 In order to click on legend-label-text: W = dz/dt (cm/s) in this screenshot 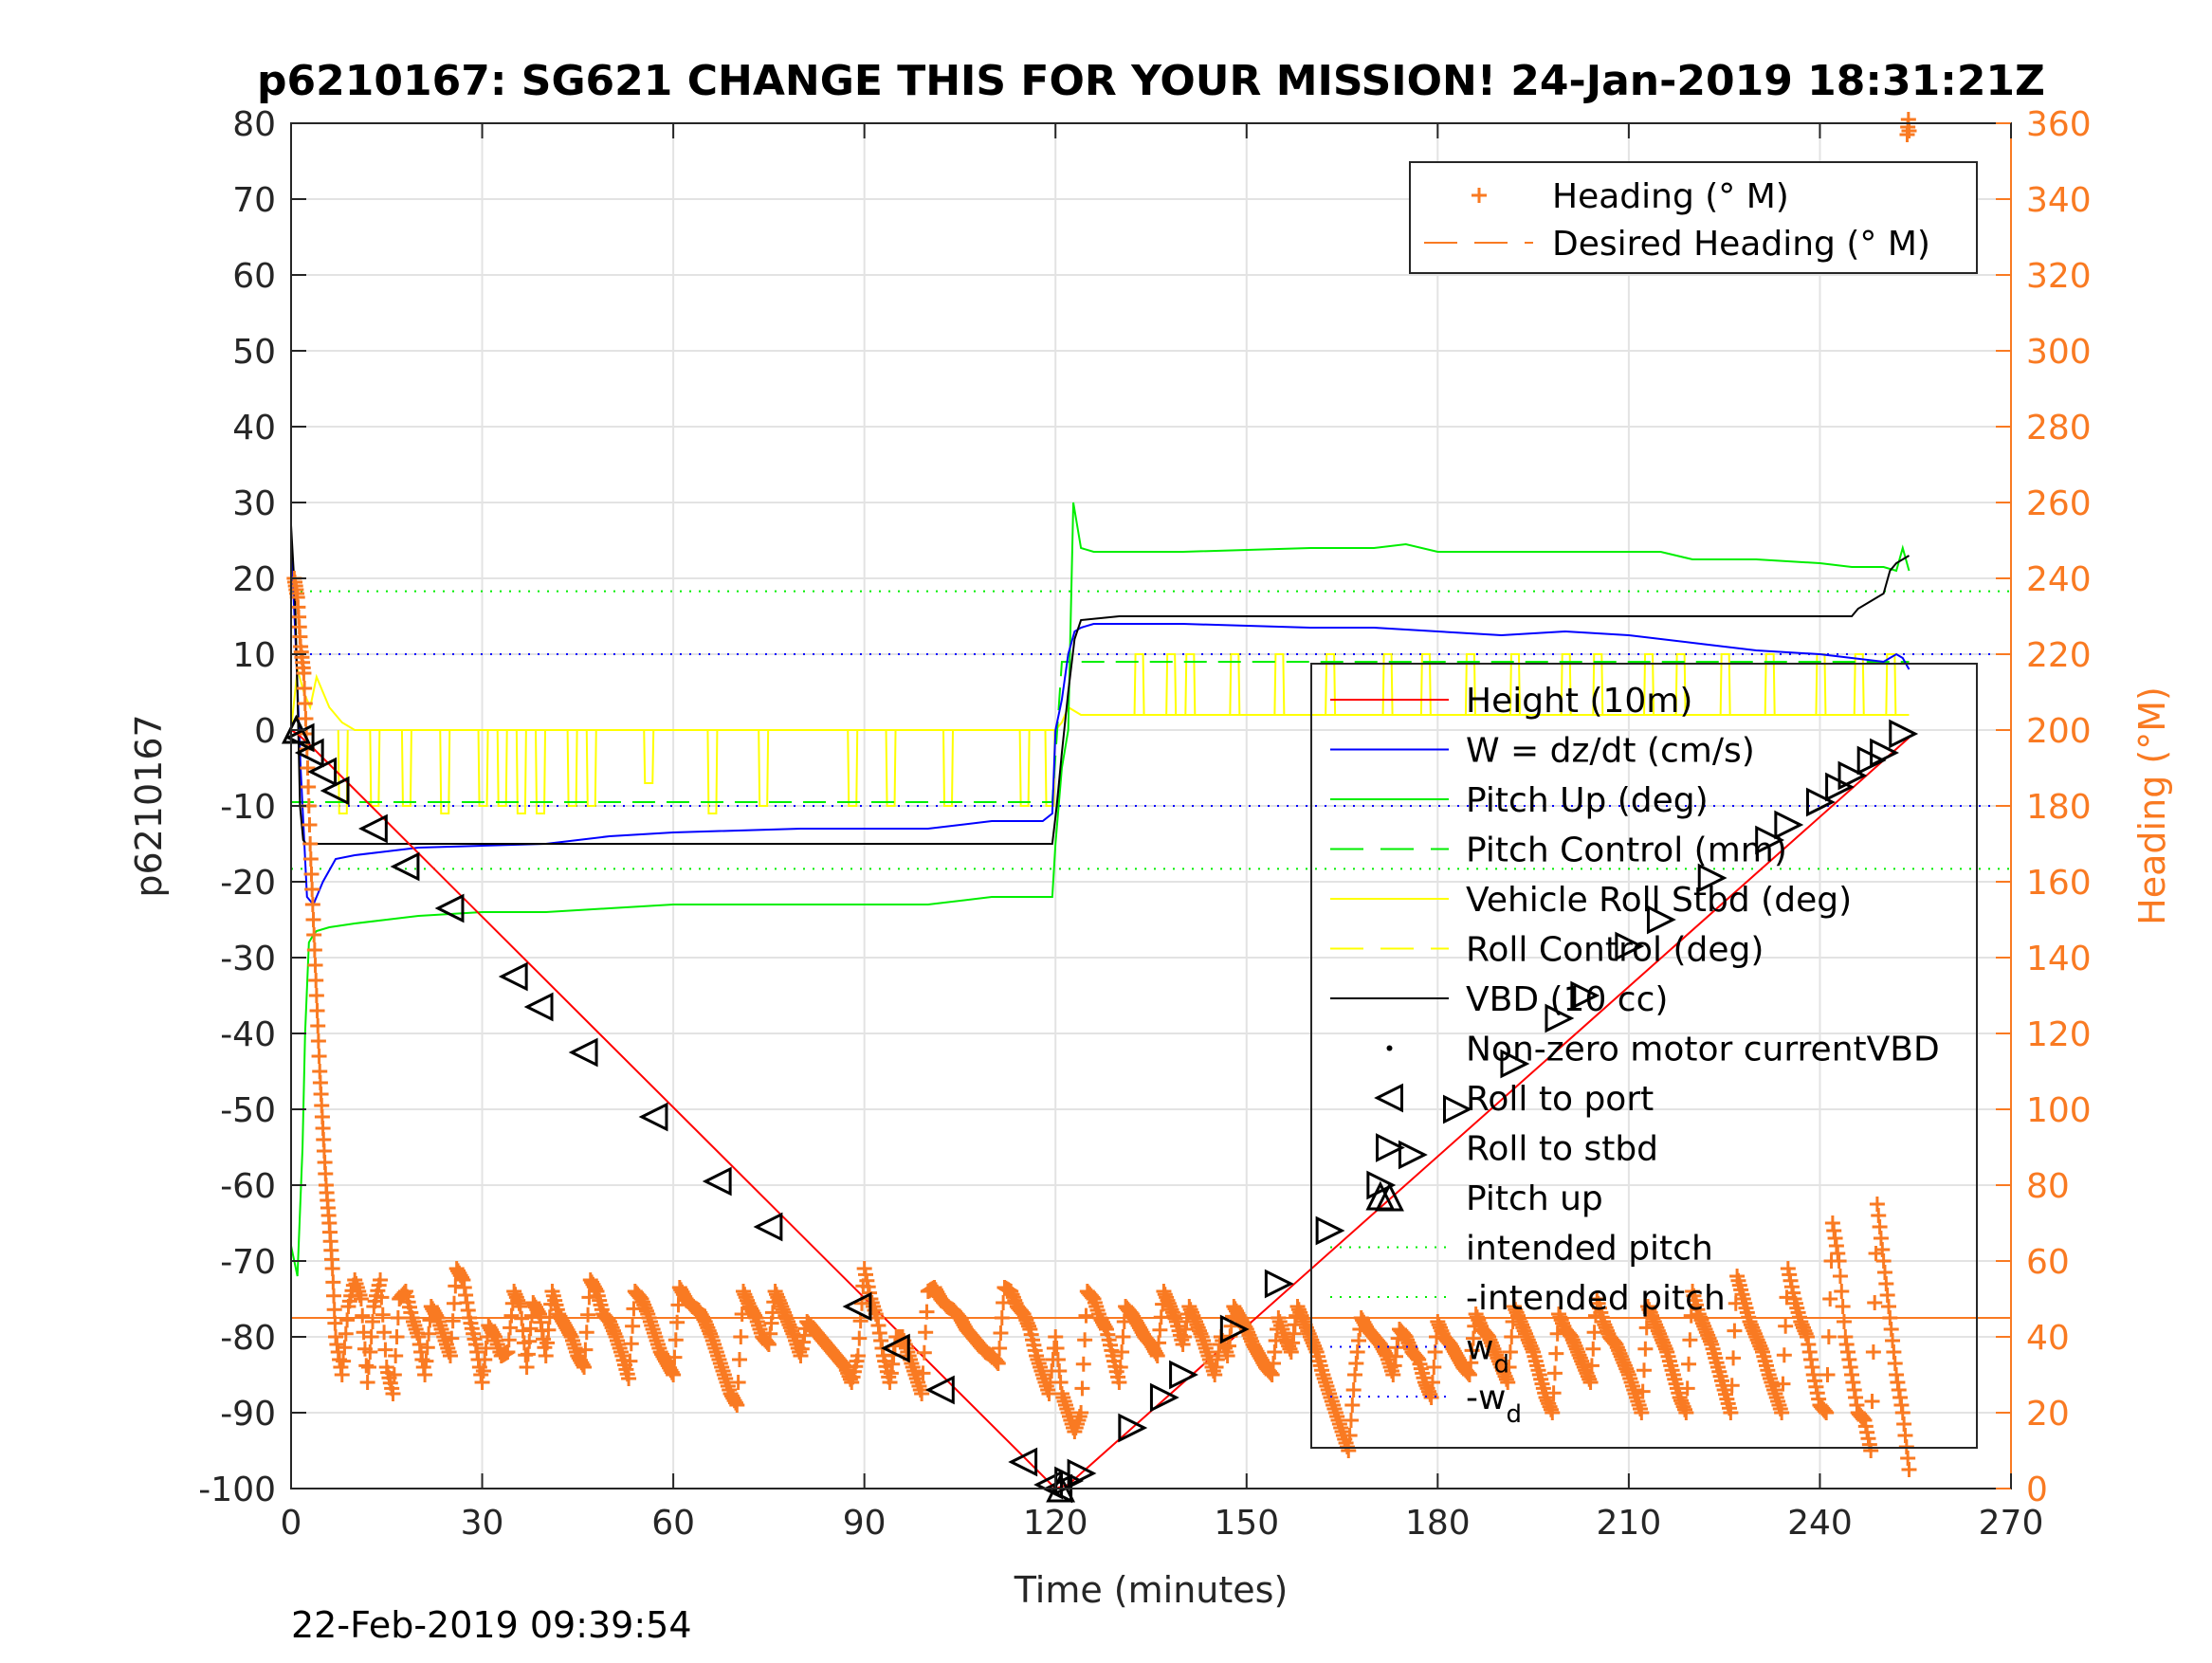, I will do `click(1610, 752)`.